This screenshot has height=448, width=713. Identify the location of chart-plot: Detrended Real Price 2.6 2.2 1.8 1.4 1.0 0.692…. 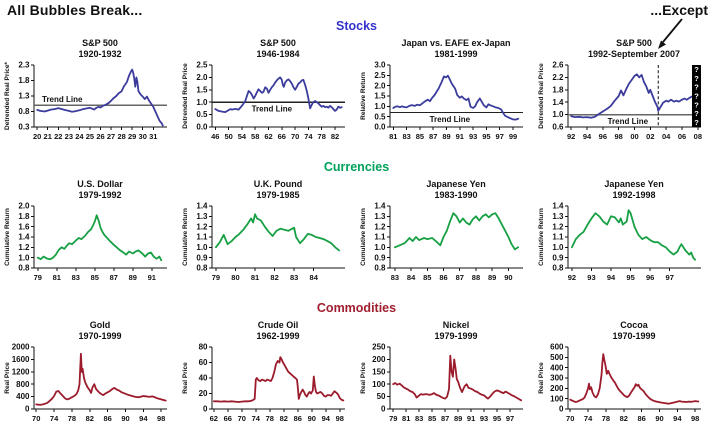
(620, 101).